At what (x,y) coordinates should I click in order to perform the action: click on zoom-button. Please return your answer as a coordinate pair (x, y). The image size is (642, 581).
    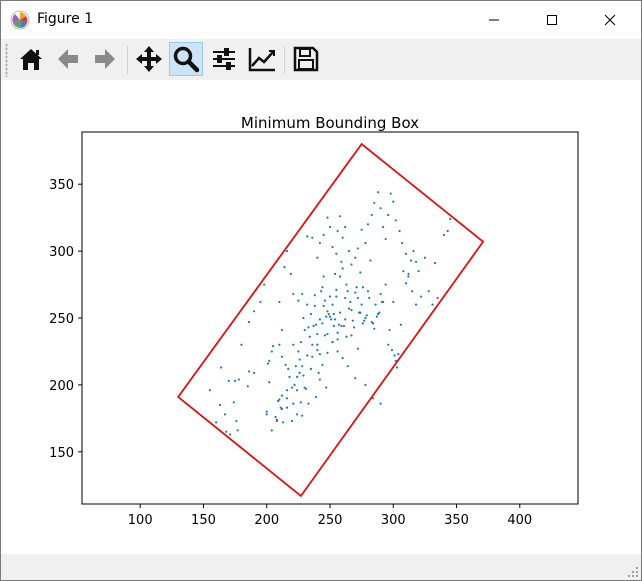
    Looking at the image, I should click on (186, 59).